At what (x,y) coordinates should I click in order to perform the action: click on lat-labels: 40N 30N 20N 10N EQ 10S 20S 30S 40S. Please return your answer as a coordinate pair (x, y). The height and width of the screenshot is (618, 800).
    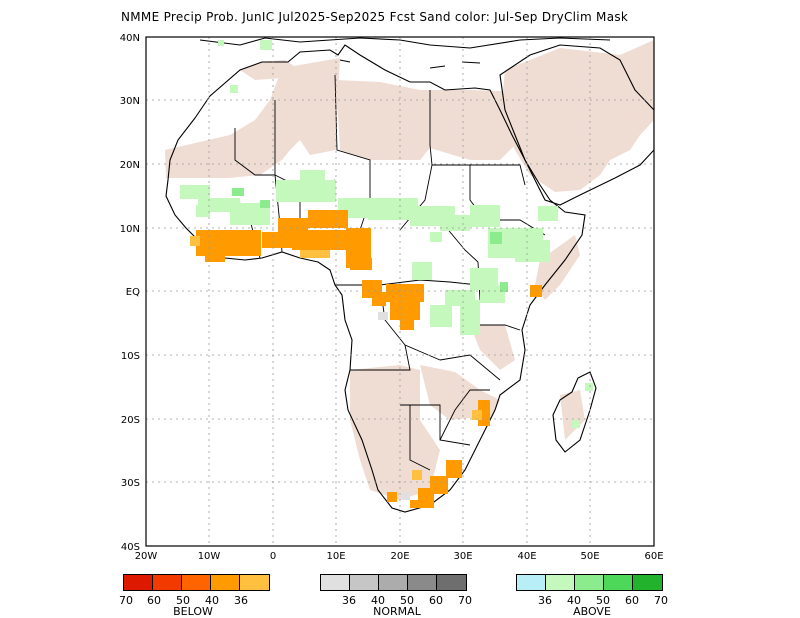
    Looking at the image, I should click on (130, 293).